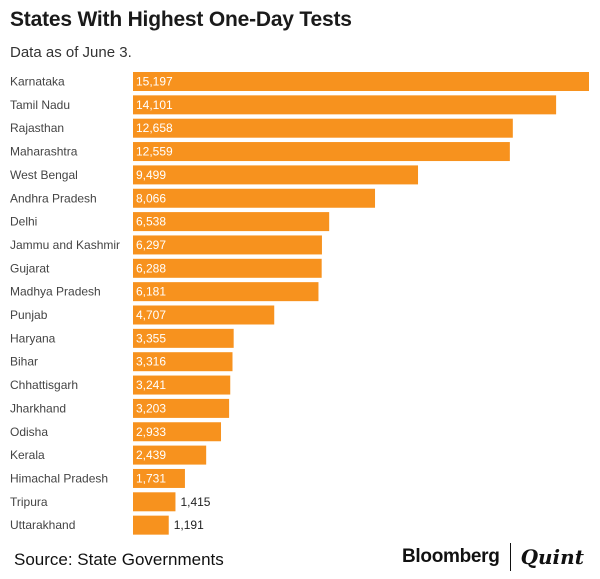  Describe the element at coordinates (151, 222) in the screenshot. I see `value-label: 6,538` at that location.